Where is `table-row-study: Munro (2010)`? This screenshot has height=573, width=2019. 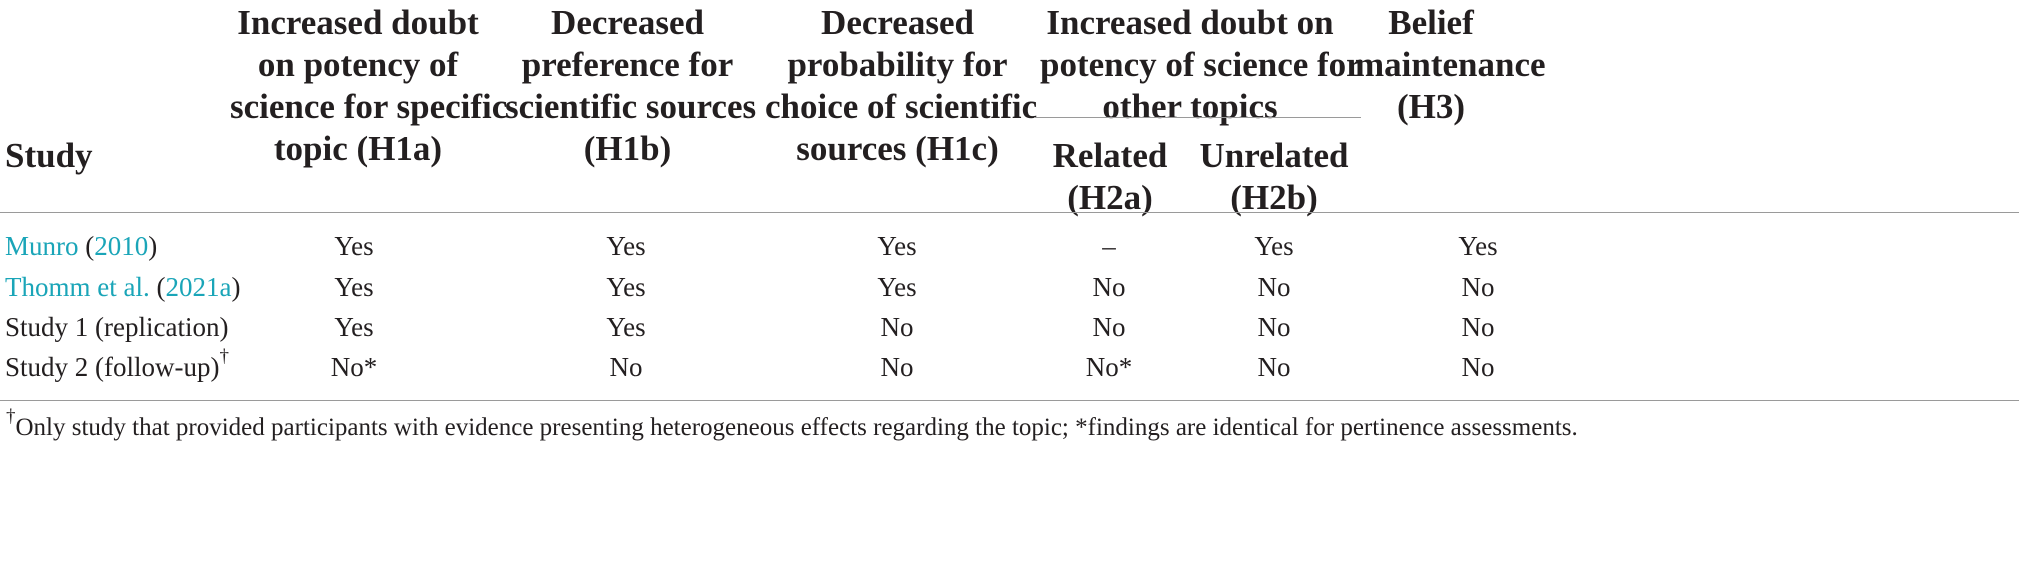 table-row-study: Munro (2010) is located at coordinates (81, 246).